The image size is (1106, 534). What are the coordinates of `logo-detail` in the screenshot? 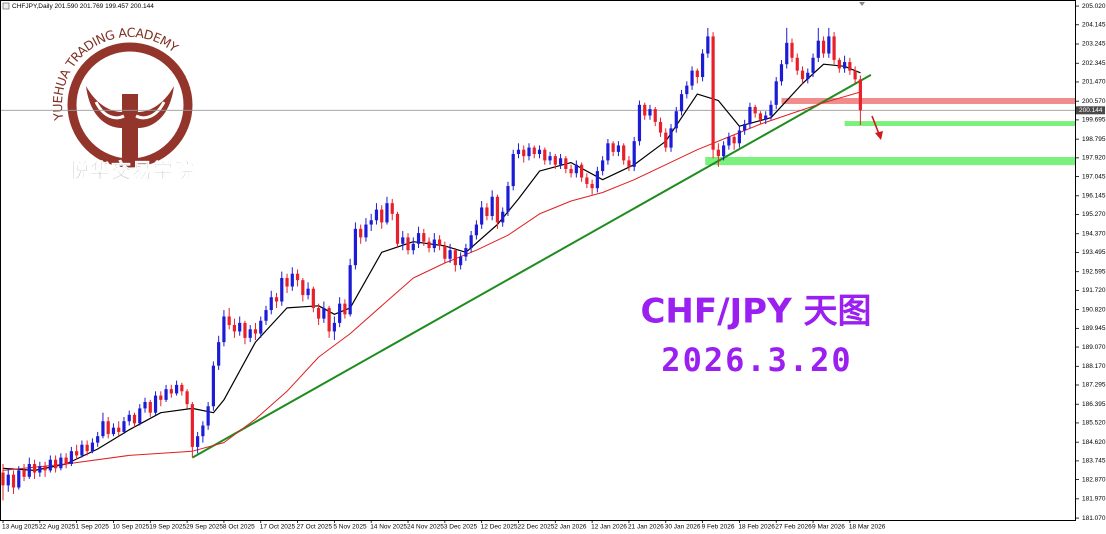 It's located at (109, 110).